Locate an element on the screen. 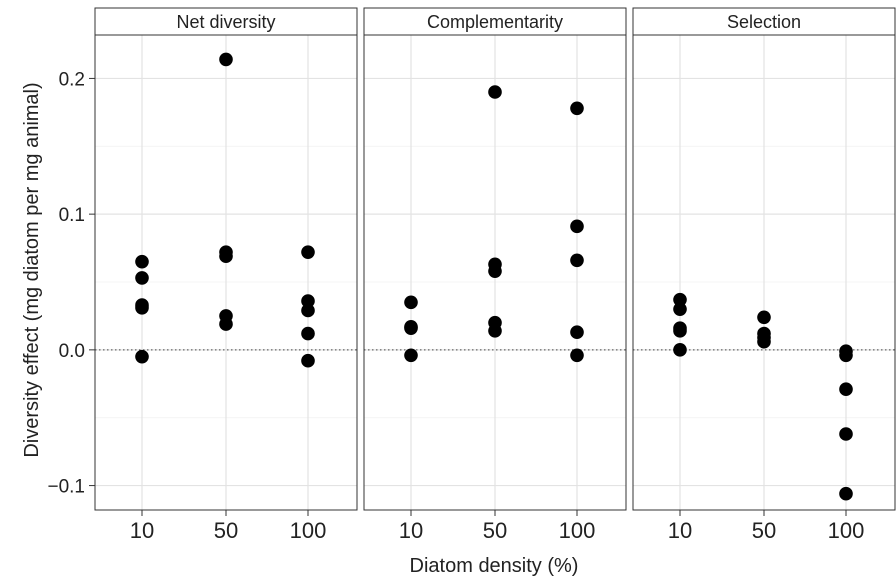  y-tick-label: −0.1 is located at coordinates (66, 487).